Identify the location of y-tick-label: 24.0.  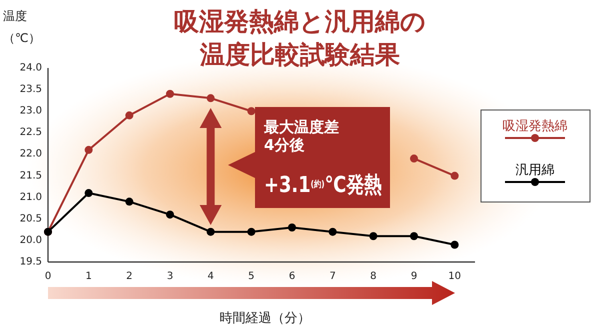
(31, 68).